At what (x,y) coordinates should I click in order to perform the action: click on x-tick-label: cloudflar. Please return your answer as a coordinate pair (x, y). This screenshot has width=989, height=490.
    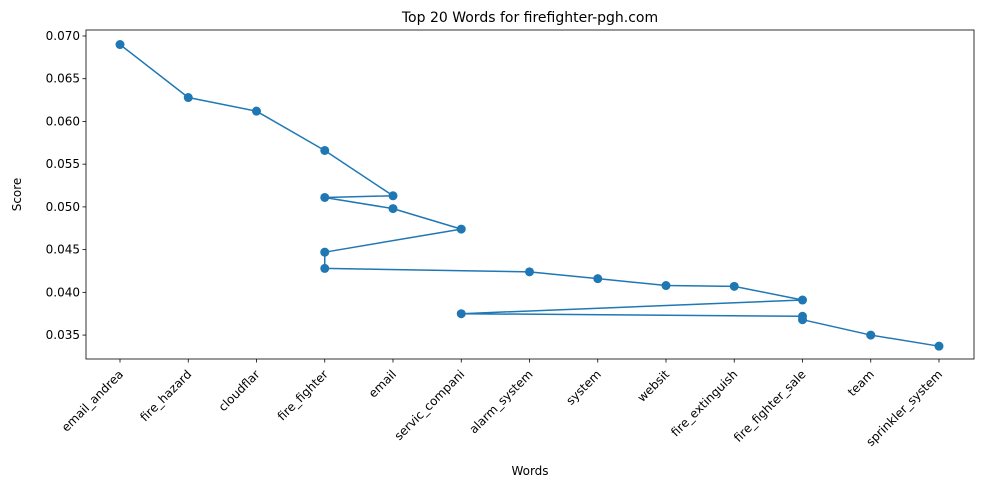
    Looking at the image, I should click on (239, 390).